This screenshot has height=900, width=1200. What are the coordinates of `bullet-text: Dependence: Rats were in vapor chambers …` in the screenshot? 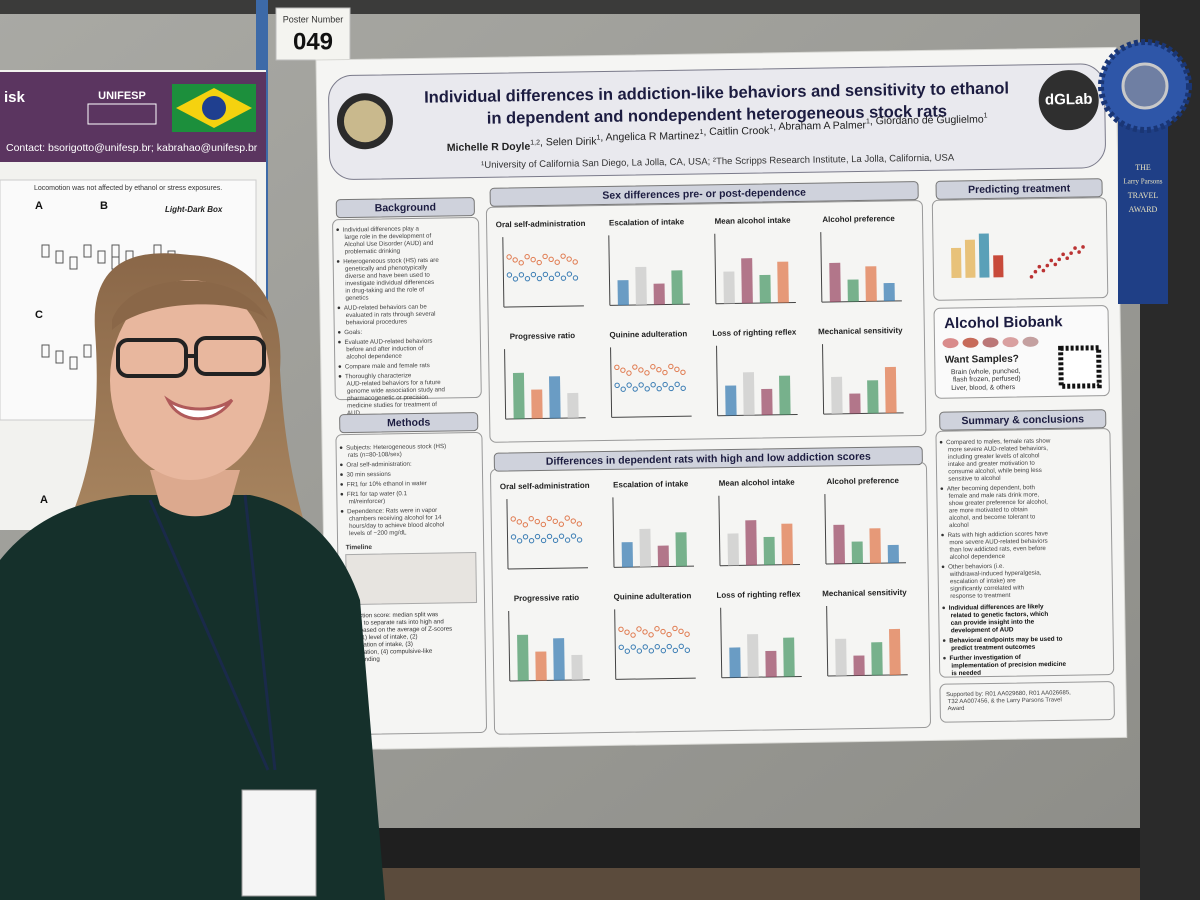 It's located at (395, 521).